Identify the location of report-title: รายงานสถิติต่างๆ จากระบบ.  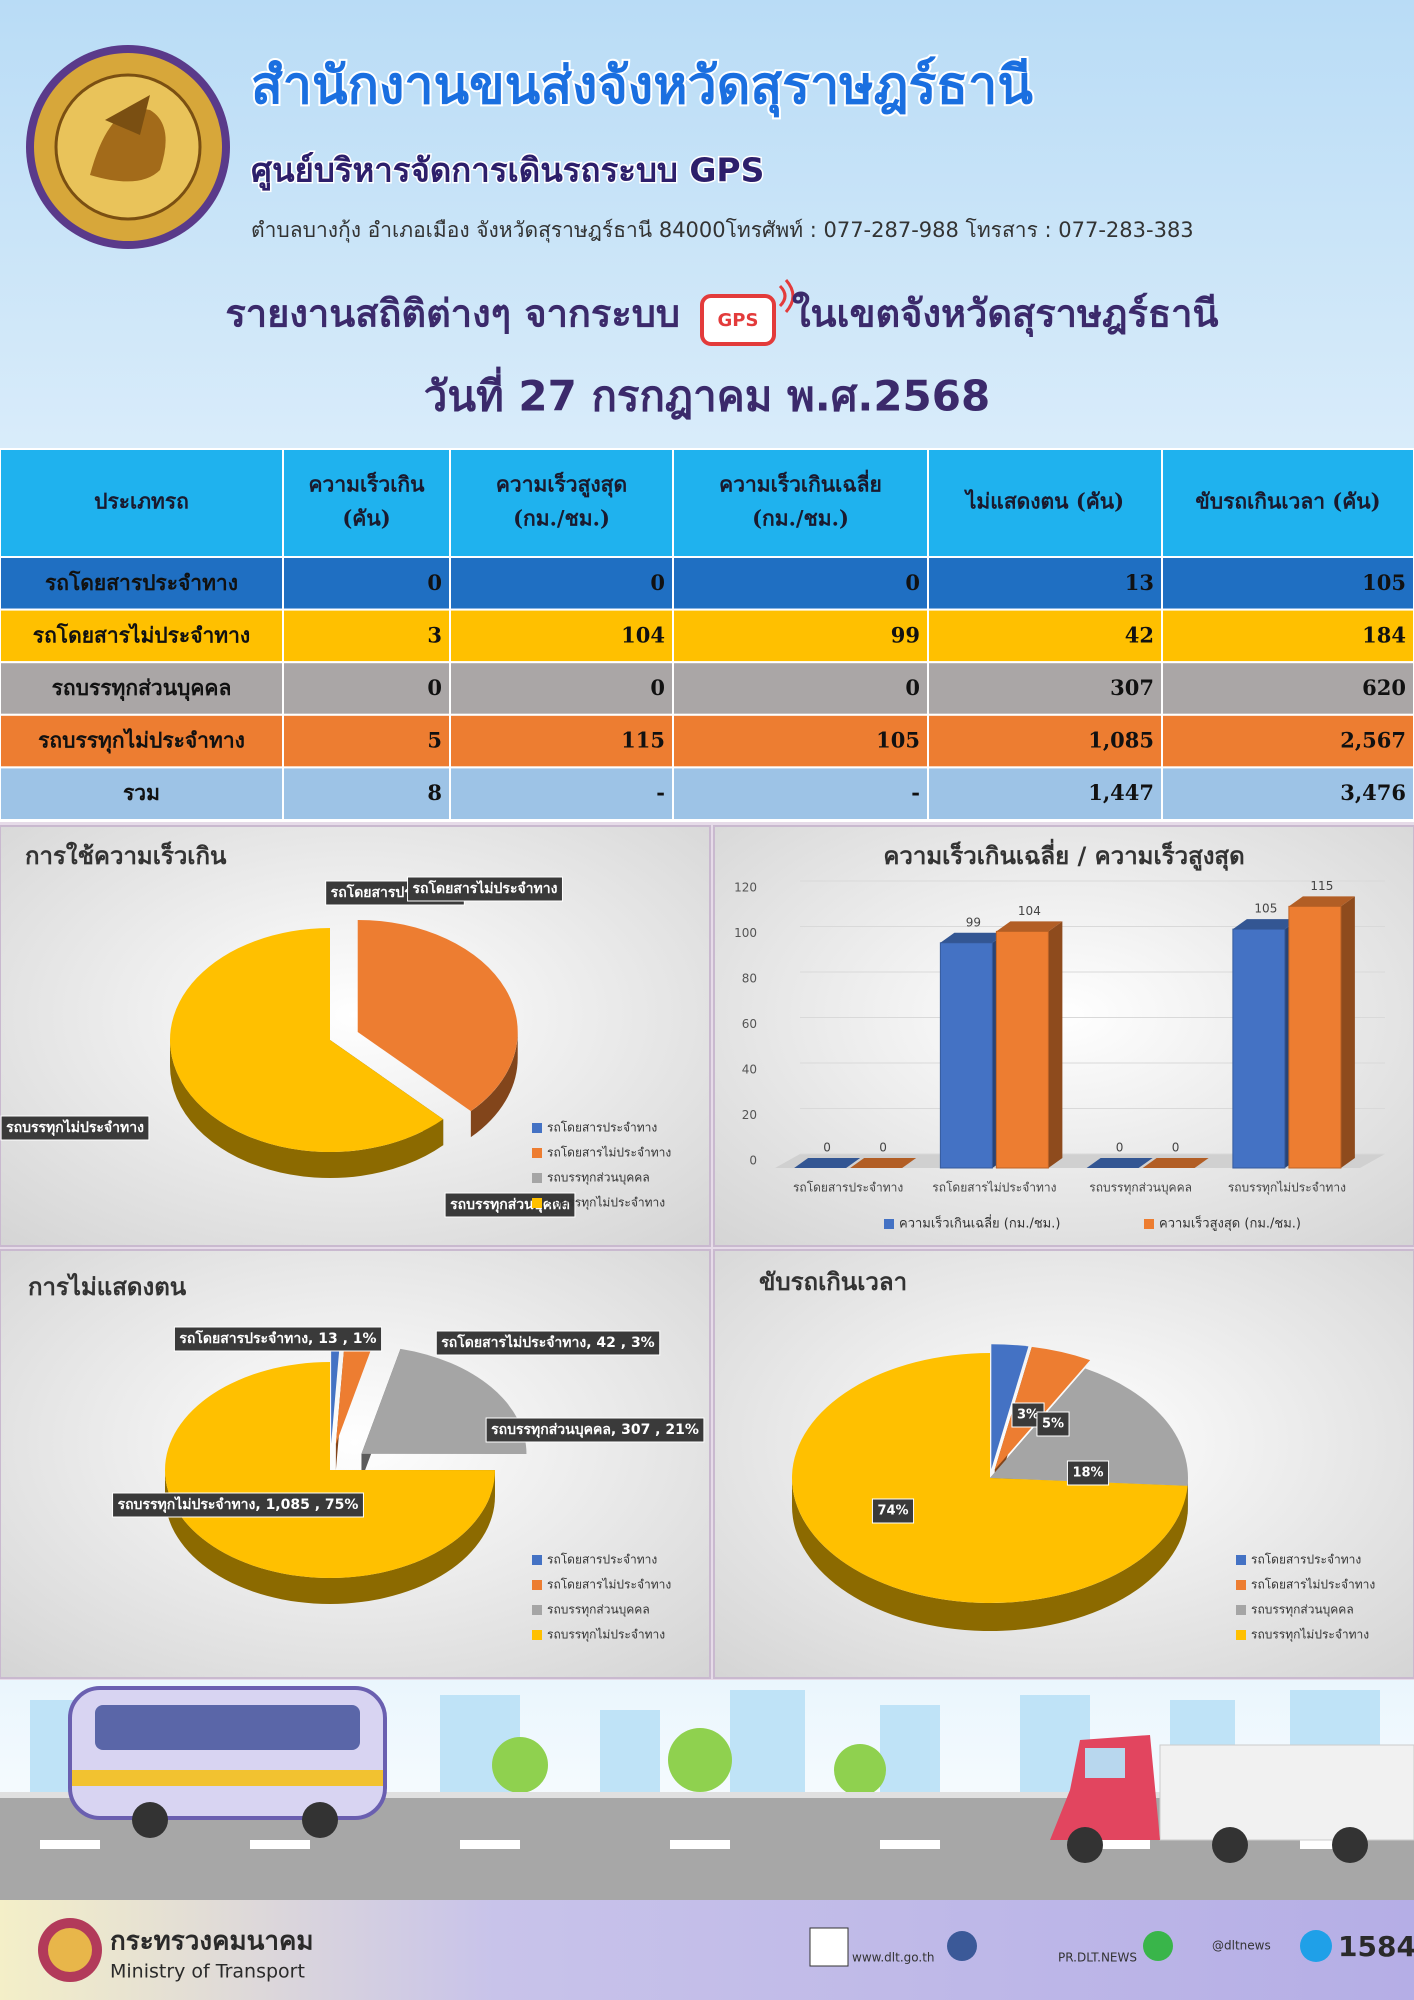
(452, 314).